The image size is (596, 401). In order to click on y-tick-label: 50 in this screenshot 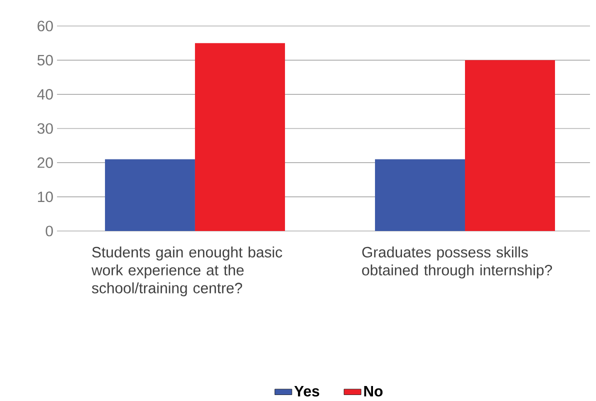, I will do `click(45, 60)`.